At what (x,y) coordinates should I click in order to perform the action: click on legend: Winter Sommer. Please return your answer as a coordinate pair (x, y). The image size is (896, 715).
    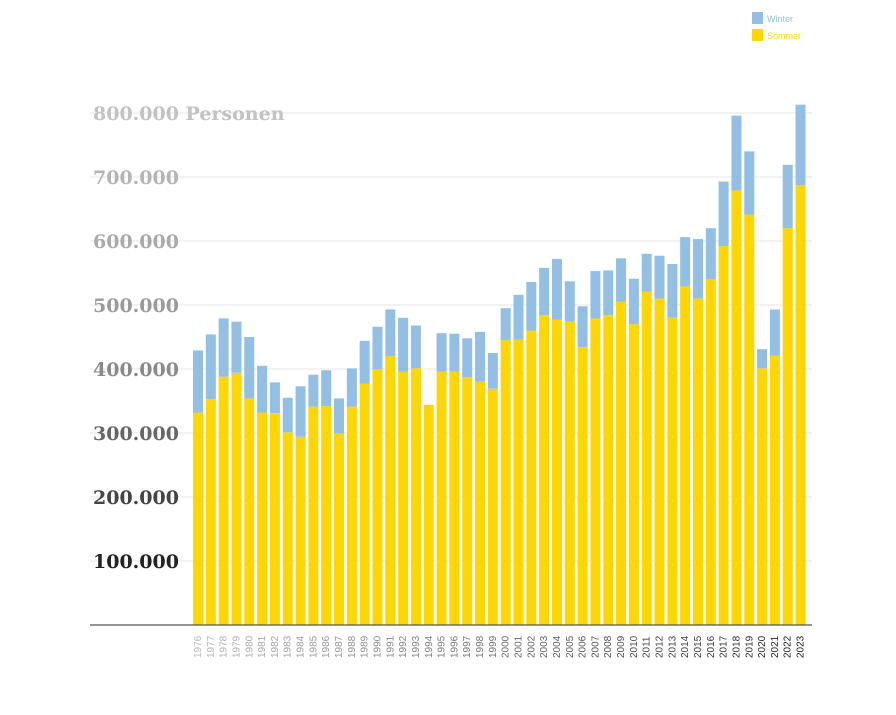
    Looking at the image, I should click on (776, 26).